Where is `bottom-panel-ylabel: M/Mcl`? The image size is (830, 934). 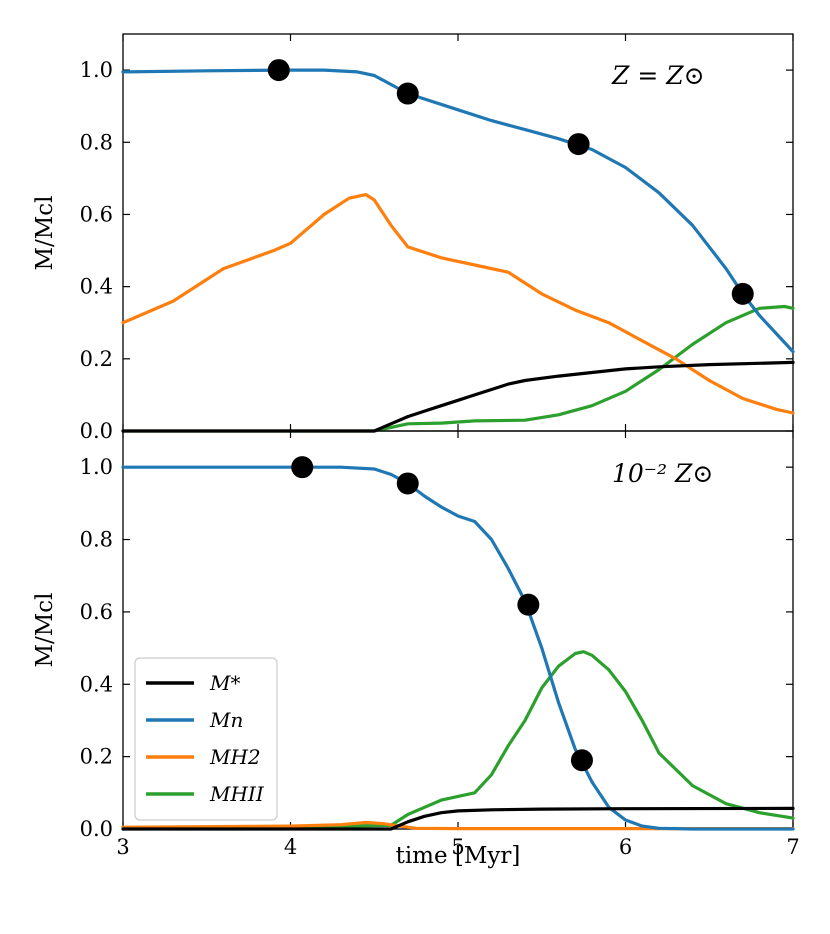 bottom-panel-ylabel: M/Mcl is located at coordinates (45, 629).